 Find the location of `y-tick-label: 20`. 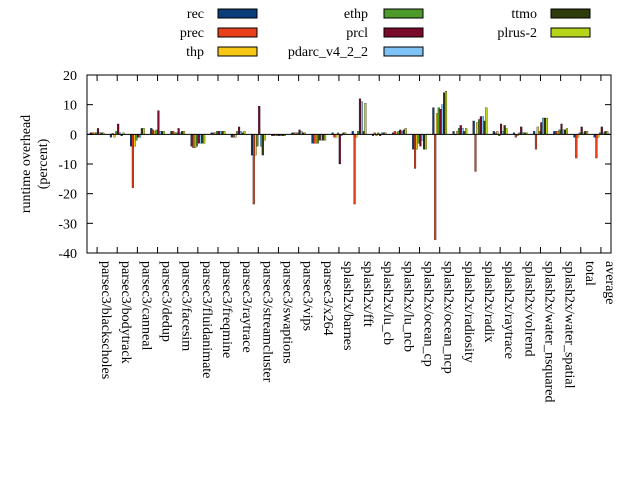

y-tick-label: 20 is located at coordinates (70, 76).